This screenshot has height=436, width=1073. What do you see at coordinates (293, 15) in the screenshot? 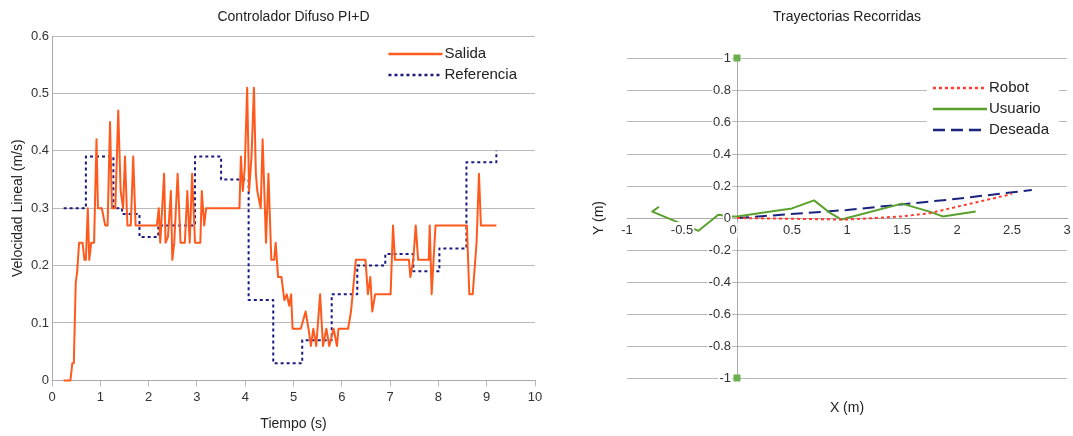
I see `chart-title: Controlador Difuso PI+D` at bounding box center [293, 15].